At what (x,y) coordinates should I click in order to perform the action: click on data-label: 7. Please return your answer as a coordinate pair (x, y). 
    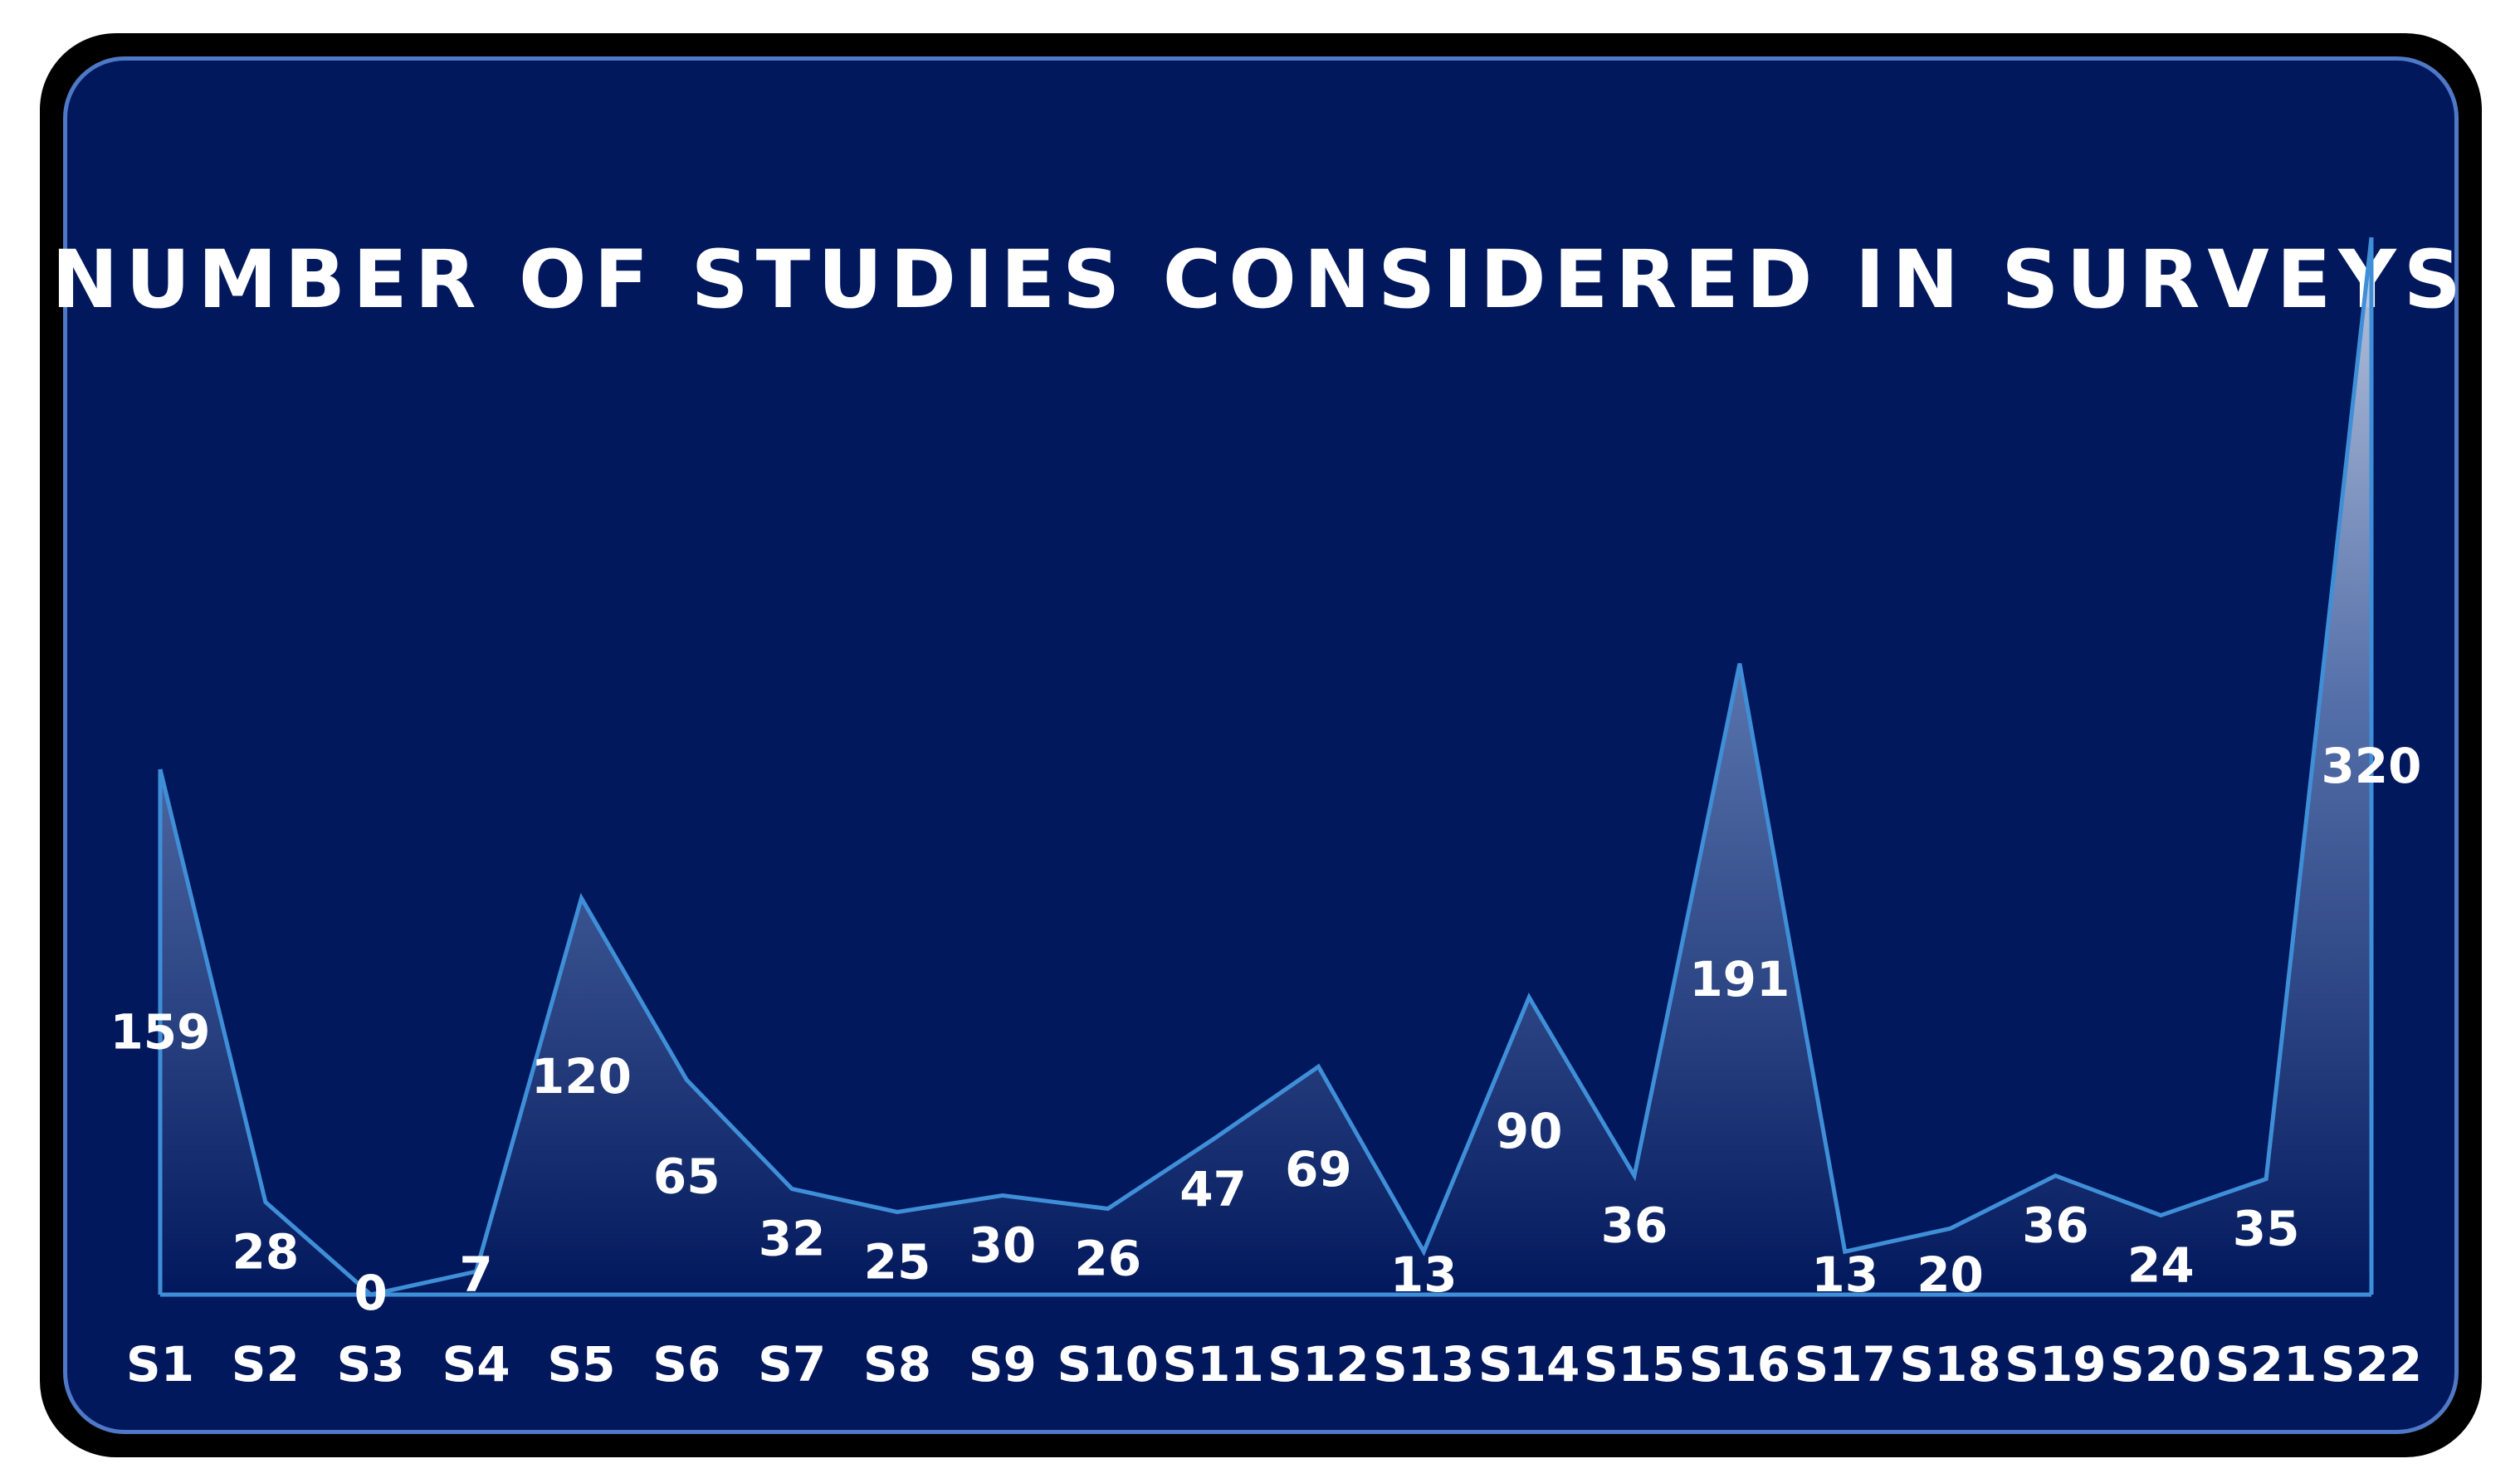
    Looking at the image, I should click on (475, 1274).